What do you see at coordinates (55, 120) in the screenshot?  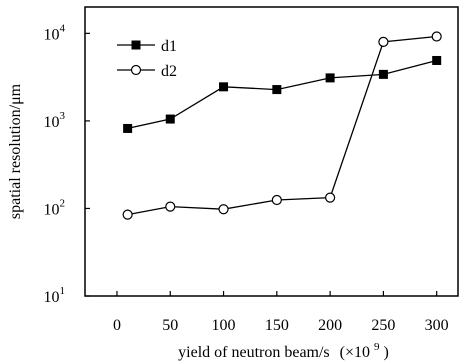 I see `y-tick-label: 10³` at bounding box center [55, 120].